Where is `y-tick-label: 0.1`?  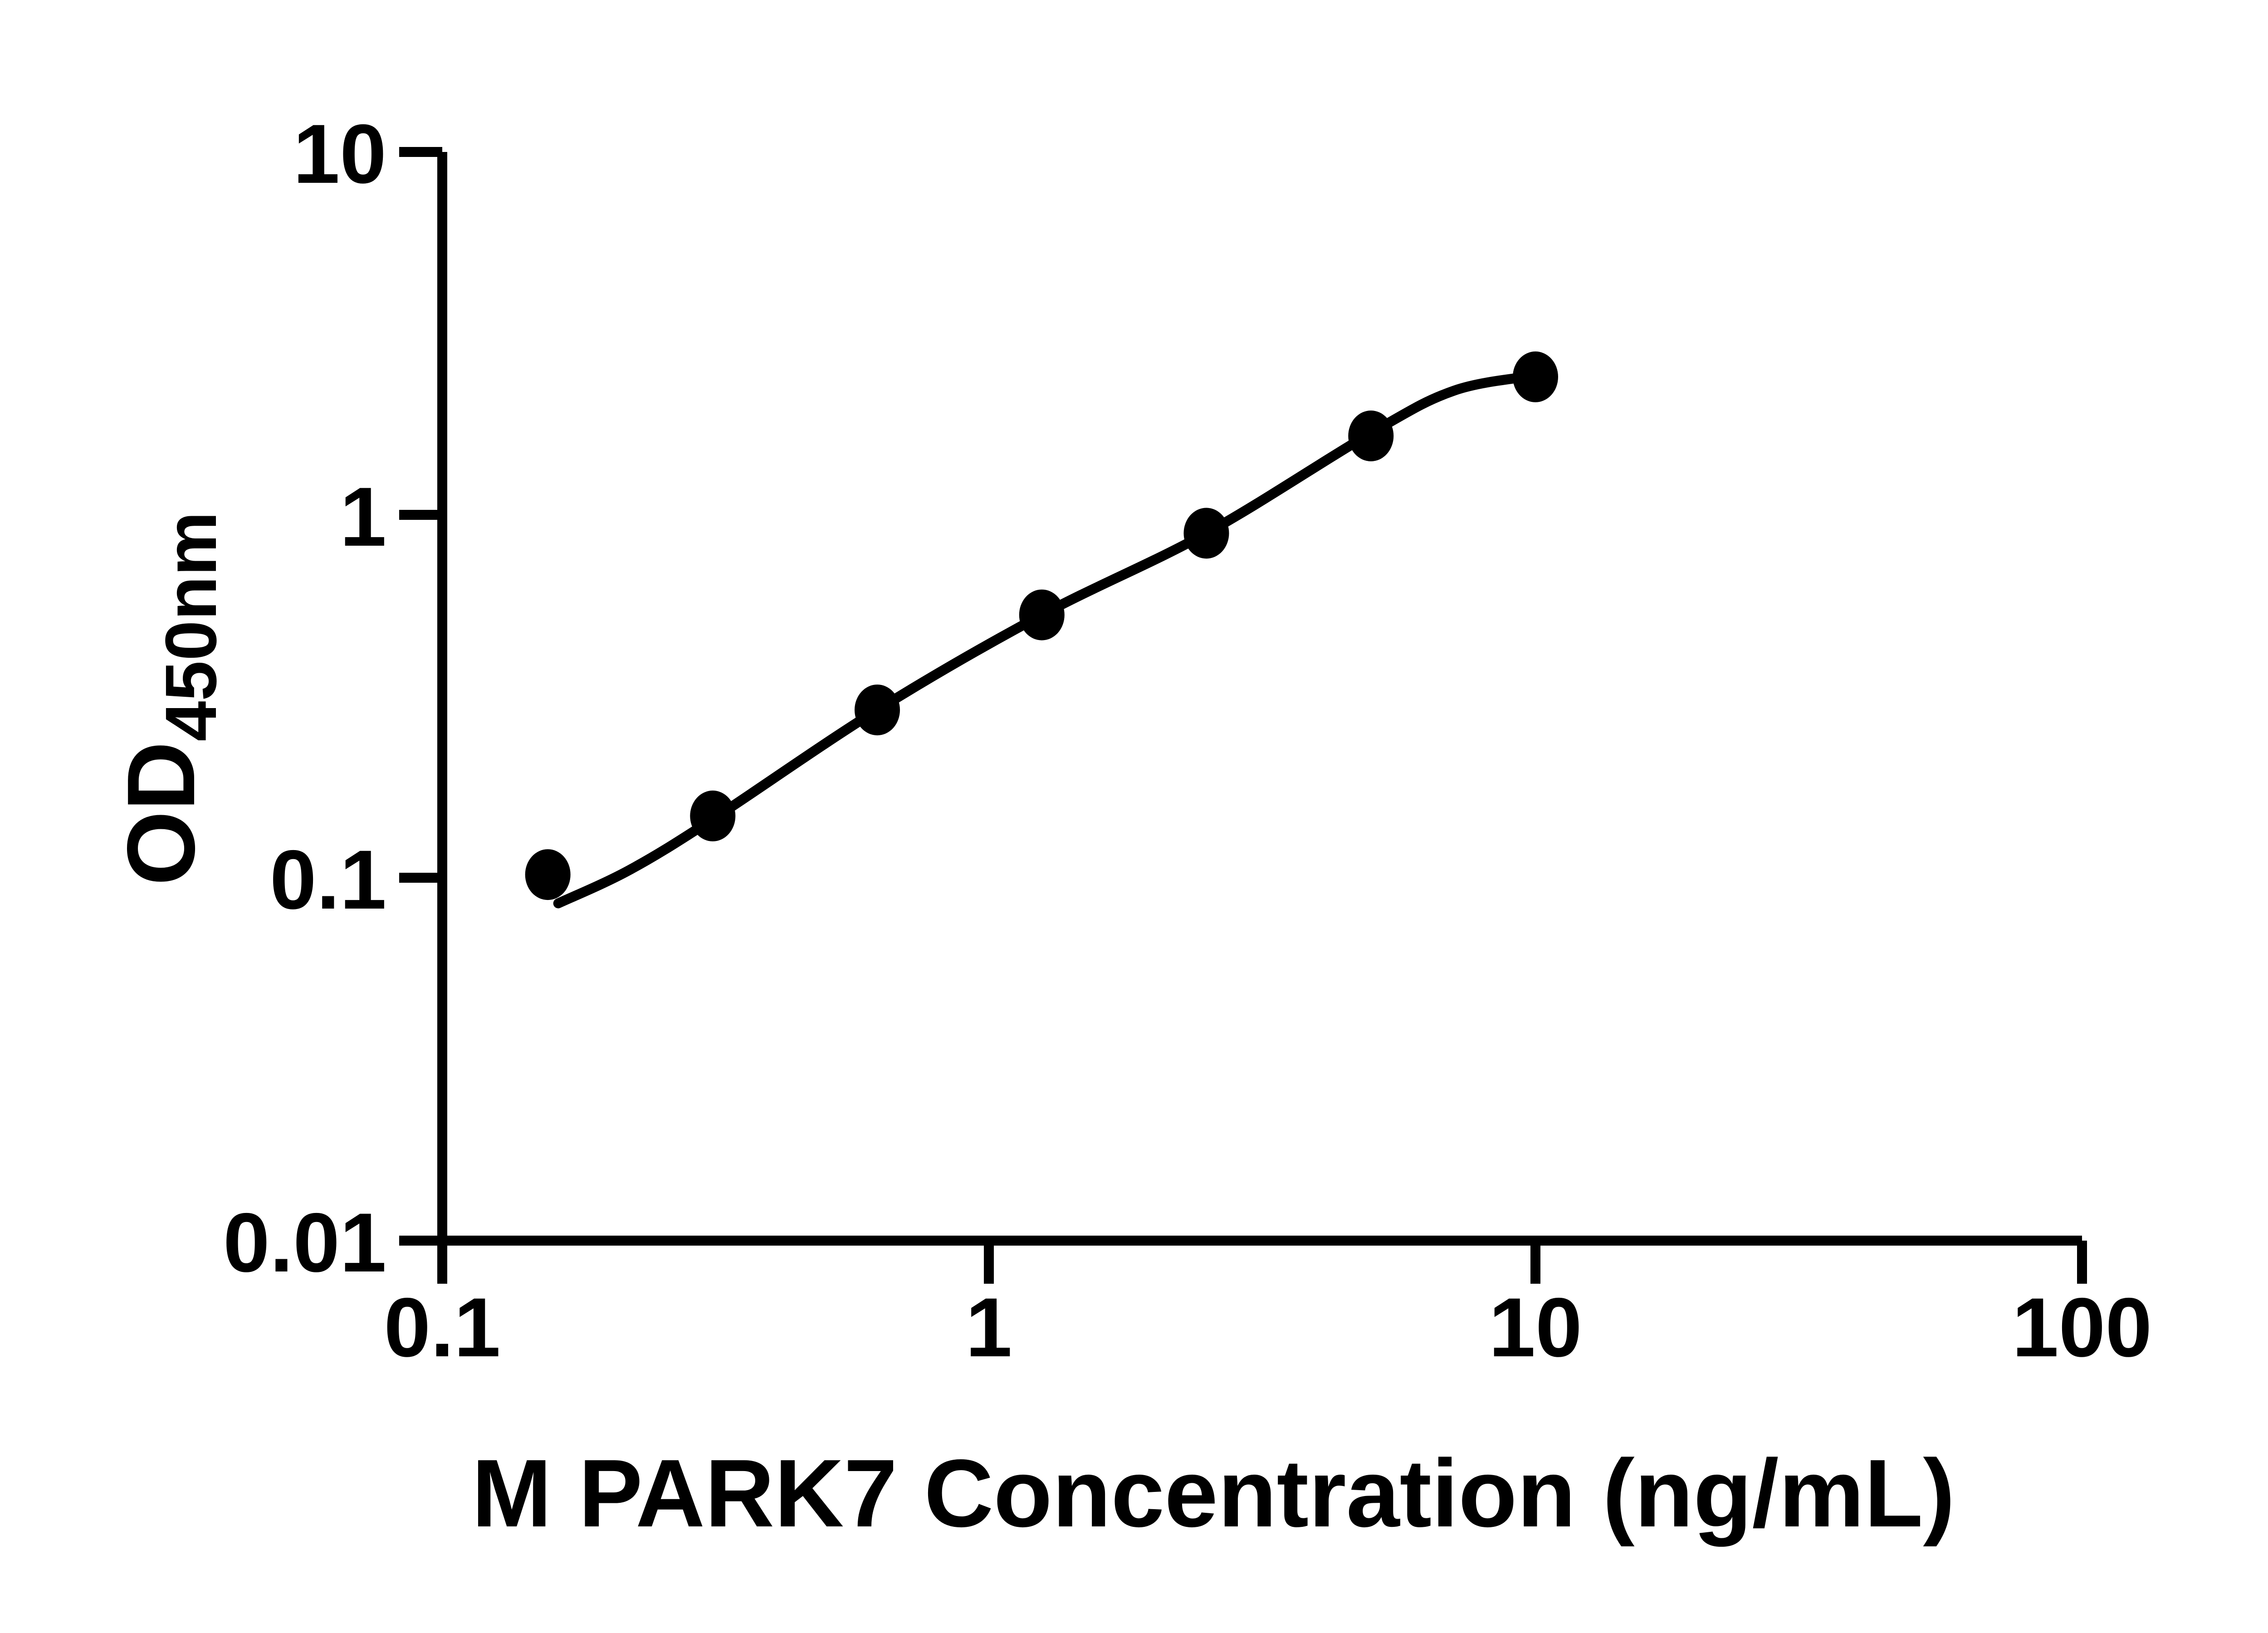 y-tick-label: 0.1 is located at coordinates (328, 880).